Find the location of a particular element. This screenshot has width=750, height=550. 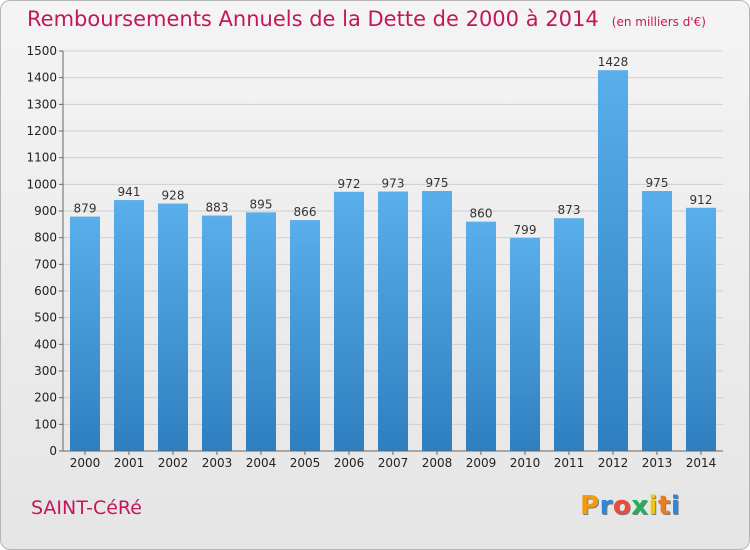

value-label: 866 is located at coordinates (305, 212).